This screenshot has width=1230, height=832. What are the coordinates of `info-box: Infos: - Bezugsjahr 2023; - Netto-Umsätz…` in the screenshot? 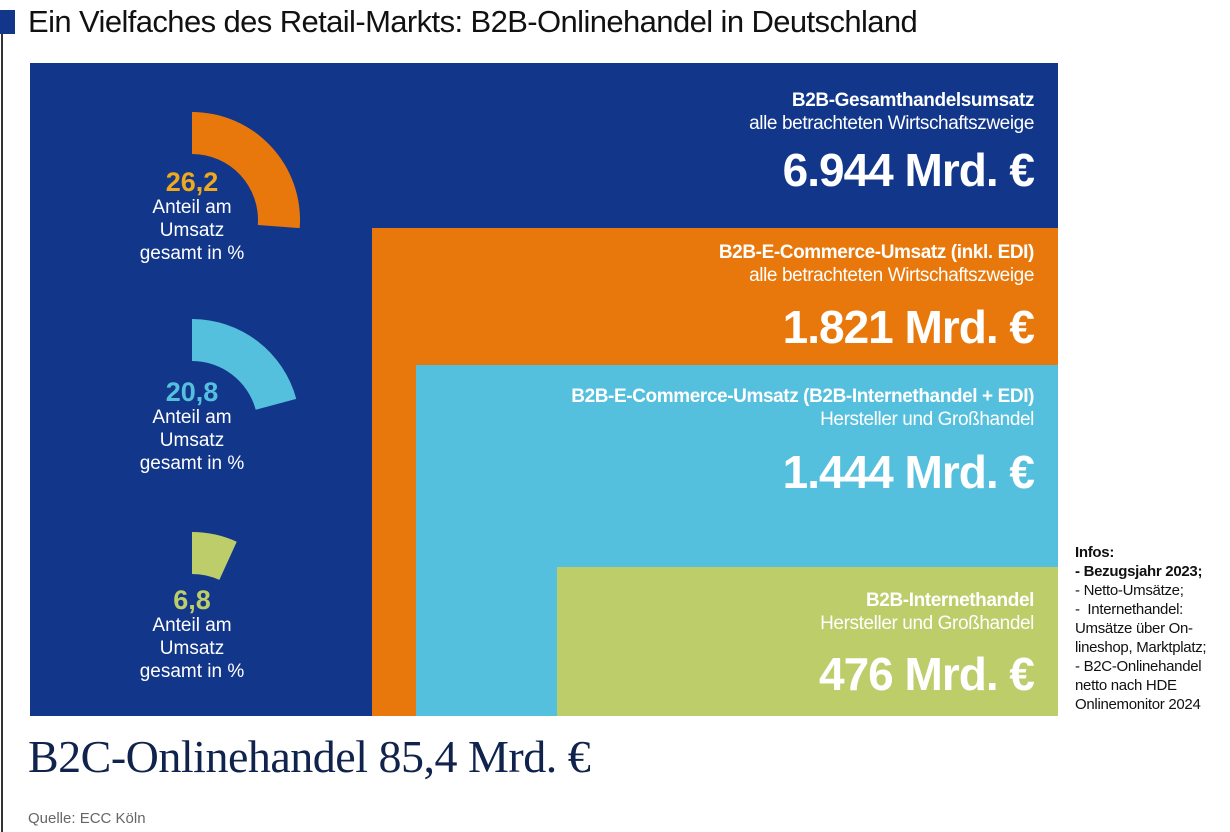 It's located at (1141, 628).